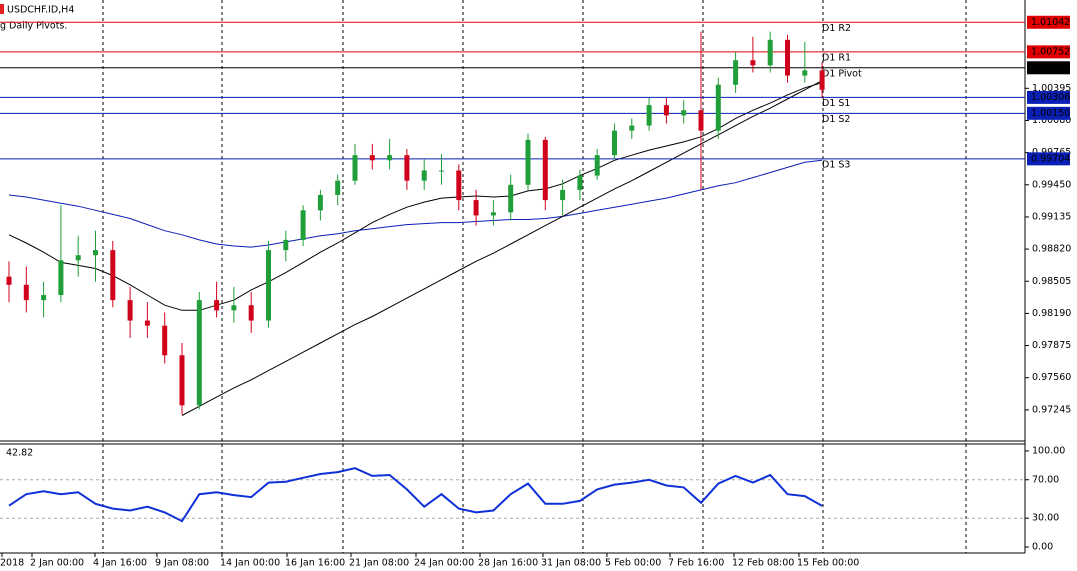 This screenshot has height=571, width=1077. What do you see at coordinates (33, 26) in the screenshot?
I see `indicator-title: g Daily Pivots.` at bounding box center [33, 26].